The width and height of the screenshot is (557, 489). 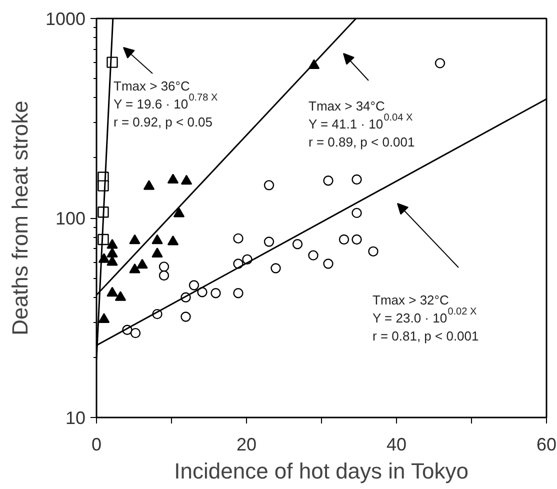 What do you see at coordinates (70, 218) in the screenshot?
I see `y-tick-label: 100` at bounding box center [70, 218].